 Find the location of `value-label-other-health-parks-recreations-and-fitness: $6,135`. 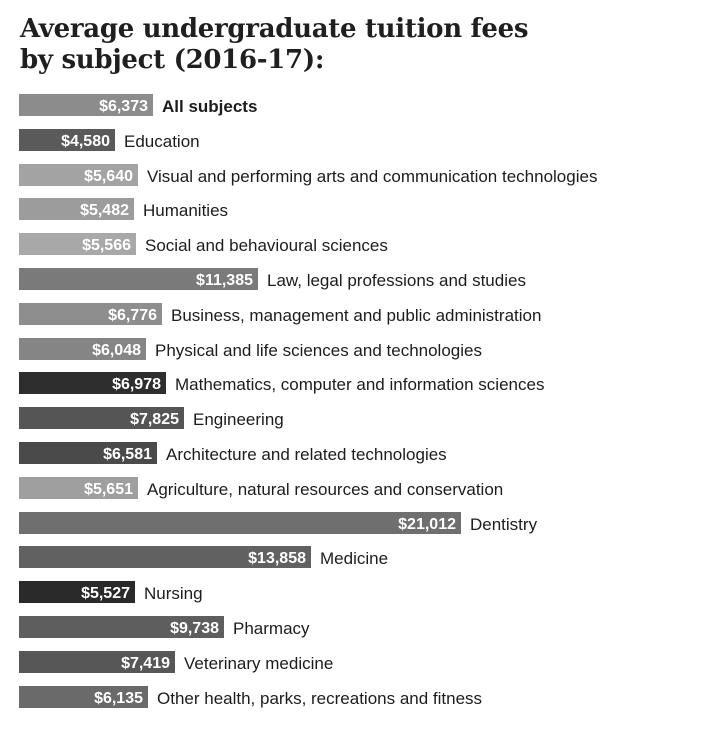

value-label-other-health-parks-recreations-and-fitness: $6,135 is located at coordinates (118, 698).